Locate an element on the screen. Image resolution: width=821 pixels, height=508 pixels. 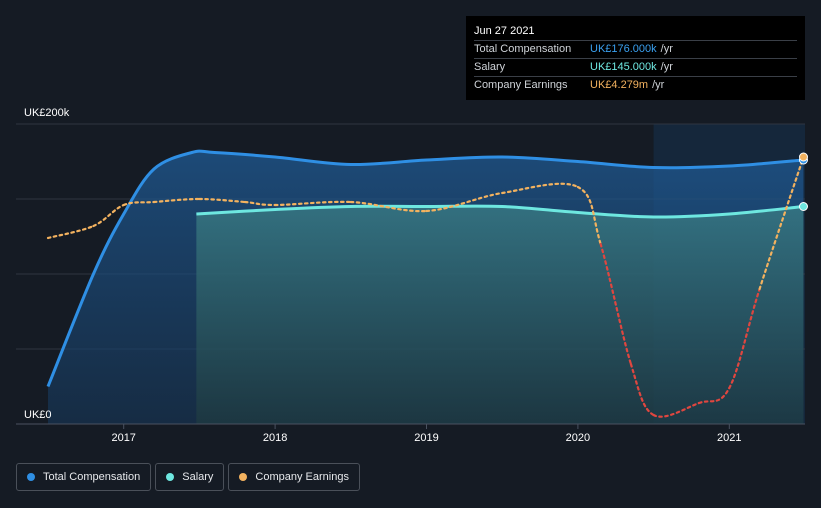
x-tick-label: 2019 is located at coordinates (426, 438).